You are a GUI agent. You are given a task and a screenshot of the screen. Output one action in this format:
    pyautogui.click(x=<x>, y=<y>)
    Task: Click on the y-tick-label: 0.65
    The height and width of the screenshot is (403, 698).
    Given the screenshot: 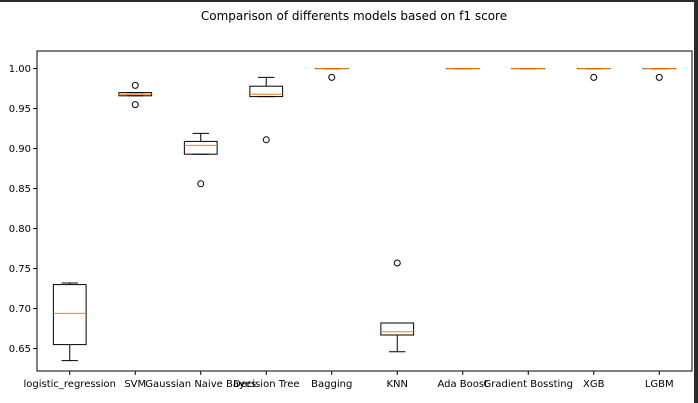 What is the action you would take?
    pyautogui.click(x=20, y=349)
    